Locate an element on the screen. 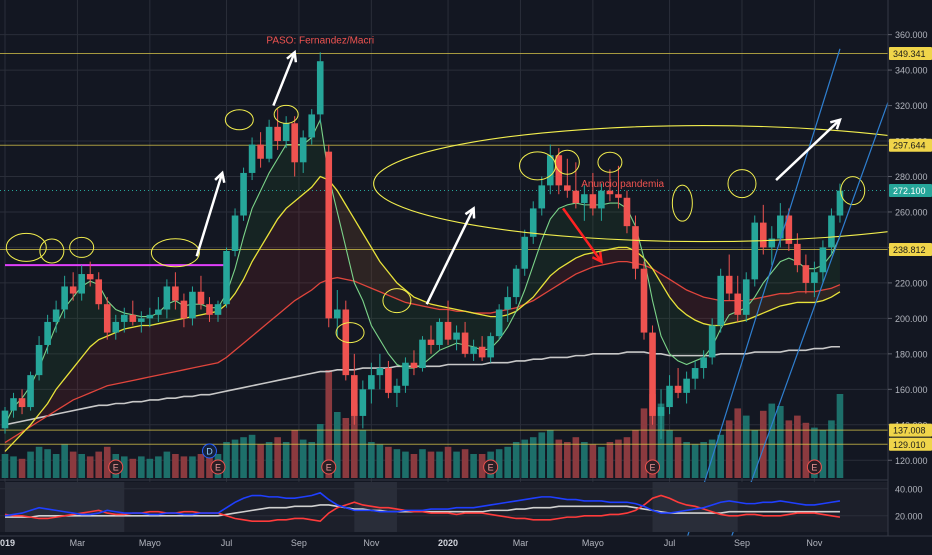  annotation-label: Anuncio pandemia is located at coordinates (622, 184).